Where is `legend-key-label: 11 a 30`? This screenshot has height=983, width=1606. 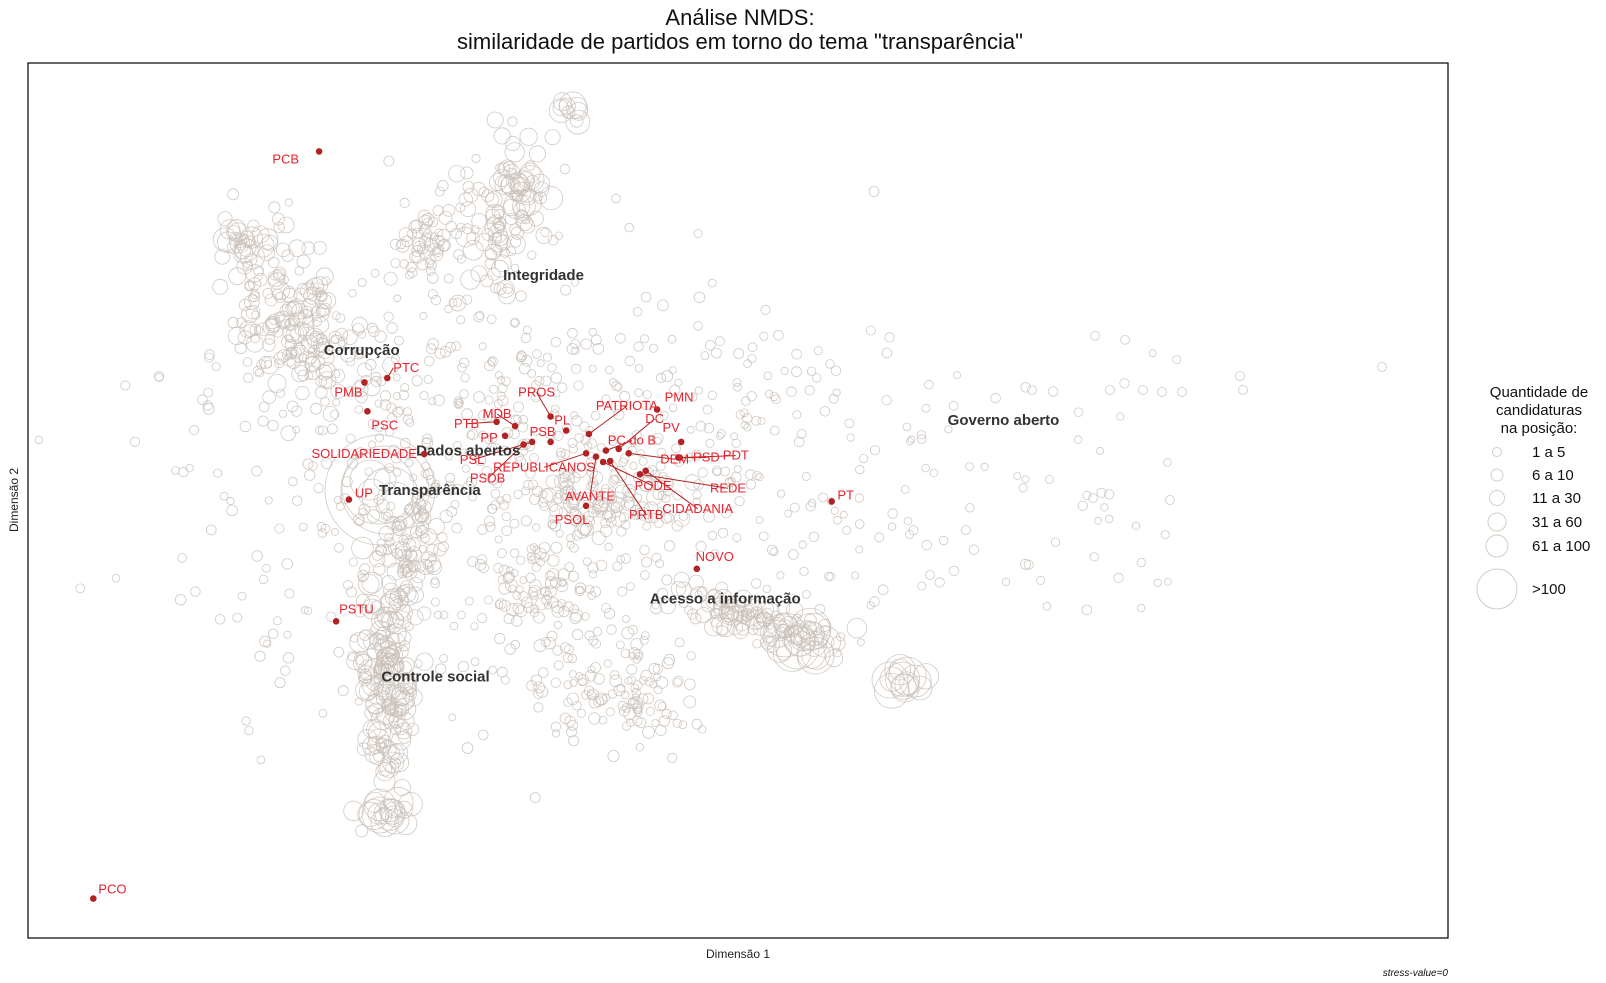 legend-key-label: 11 a 30 is located at coordinates (1556, 498).